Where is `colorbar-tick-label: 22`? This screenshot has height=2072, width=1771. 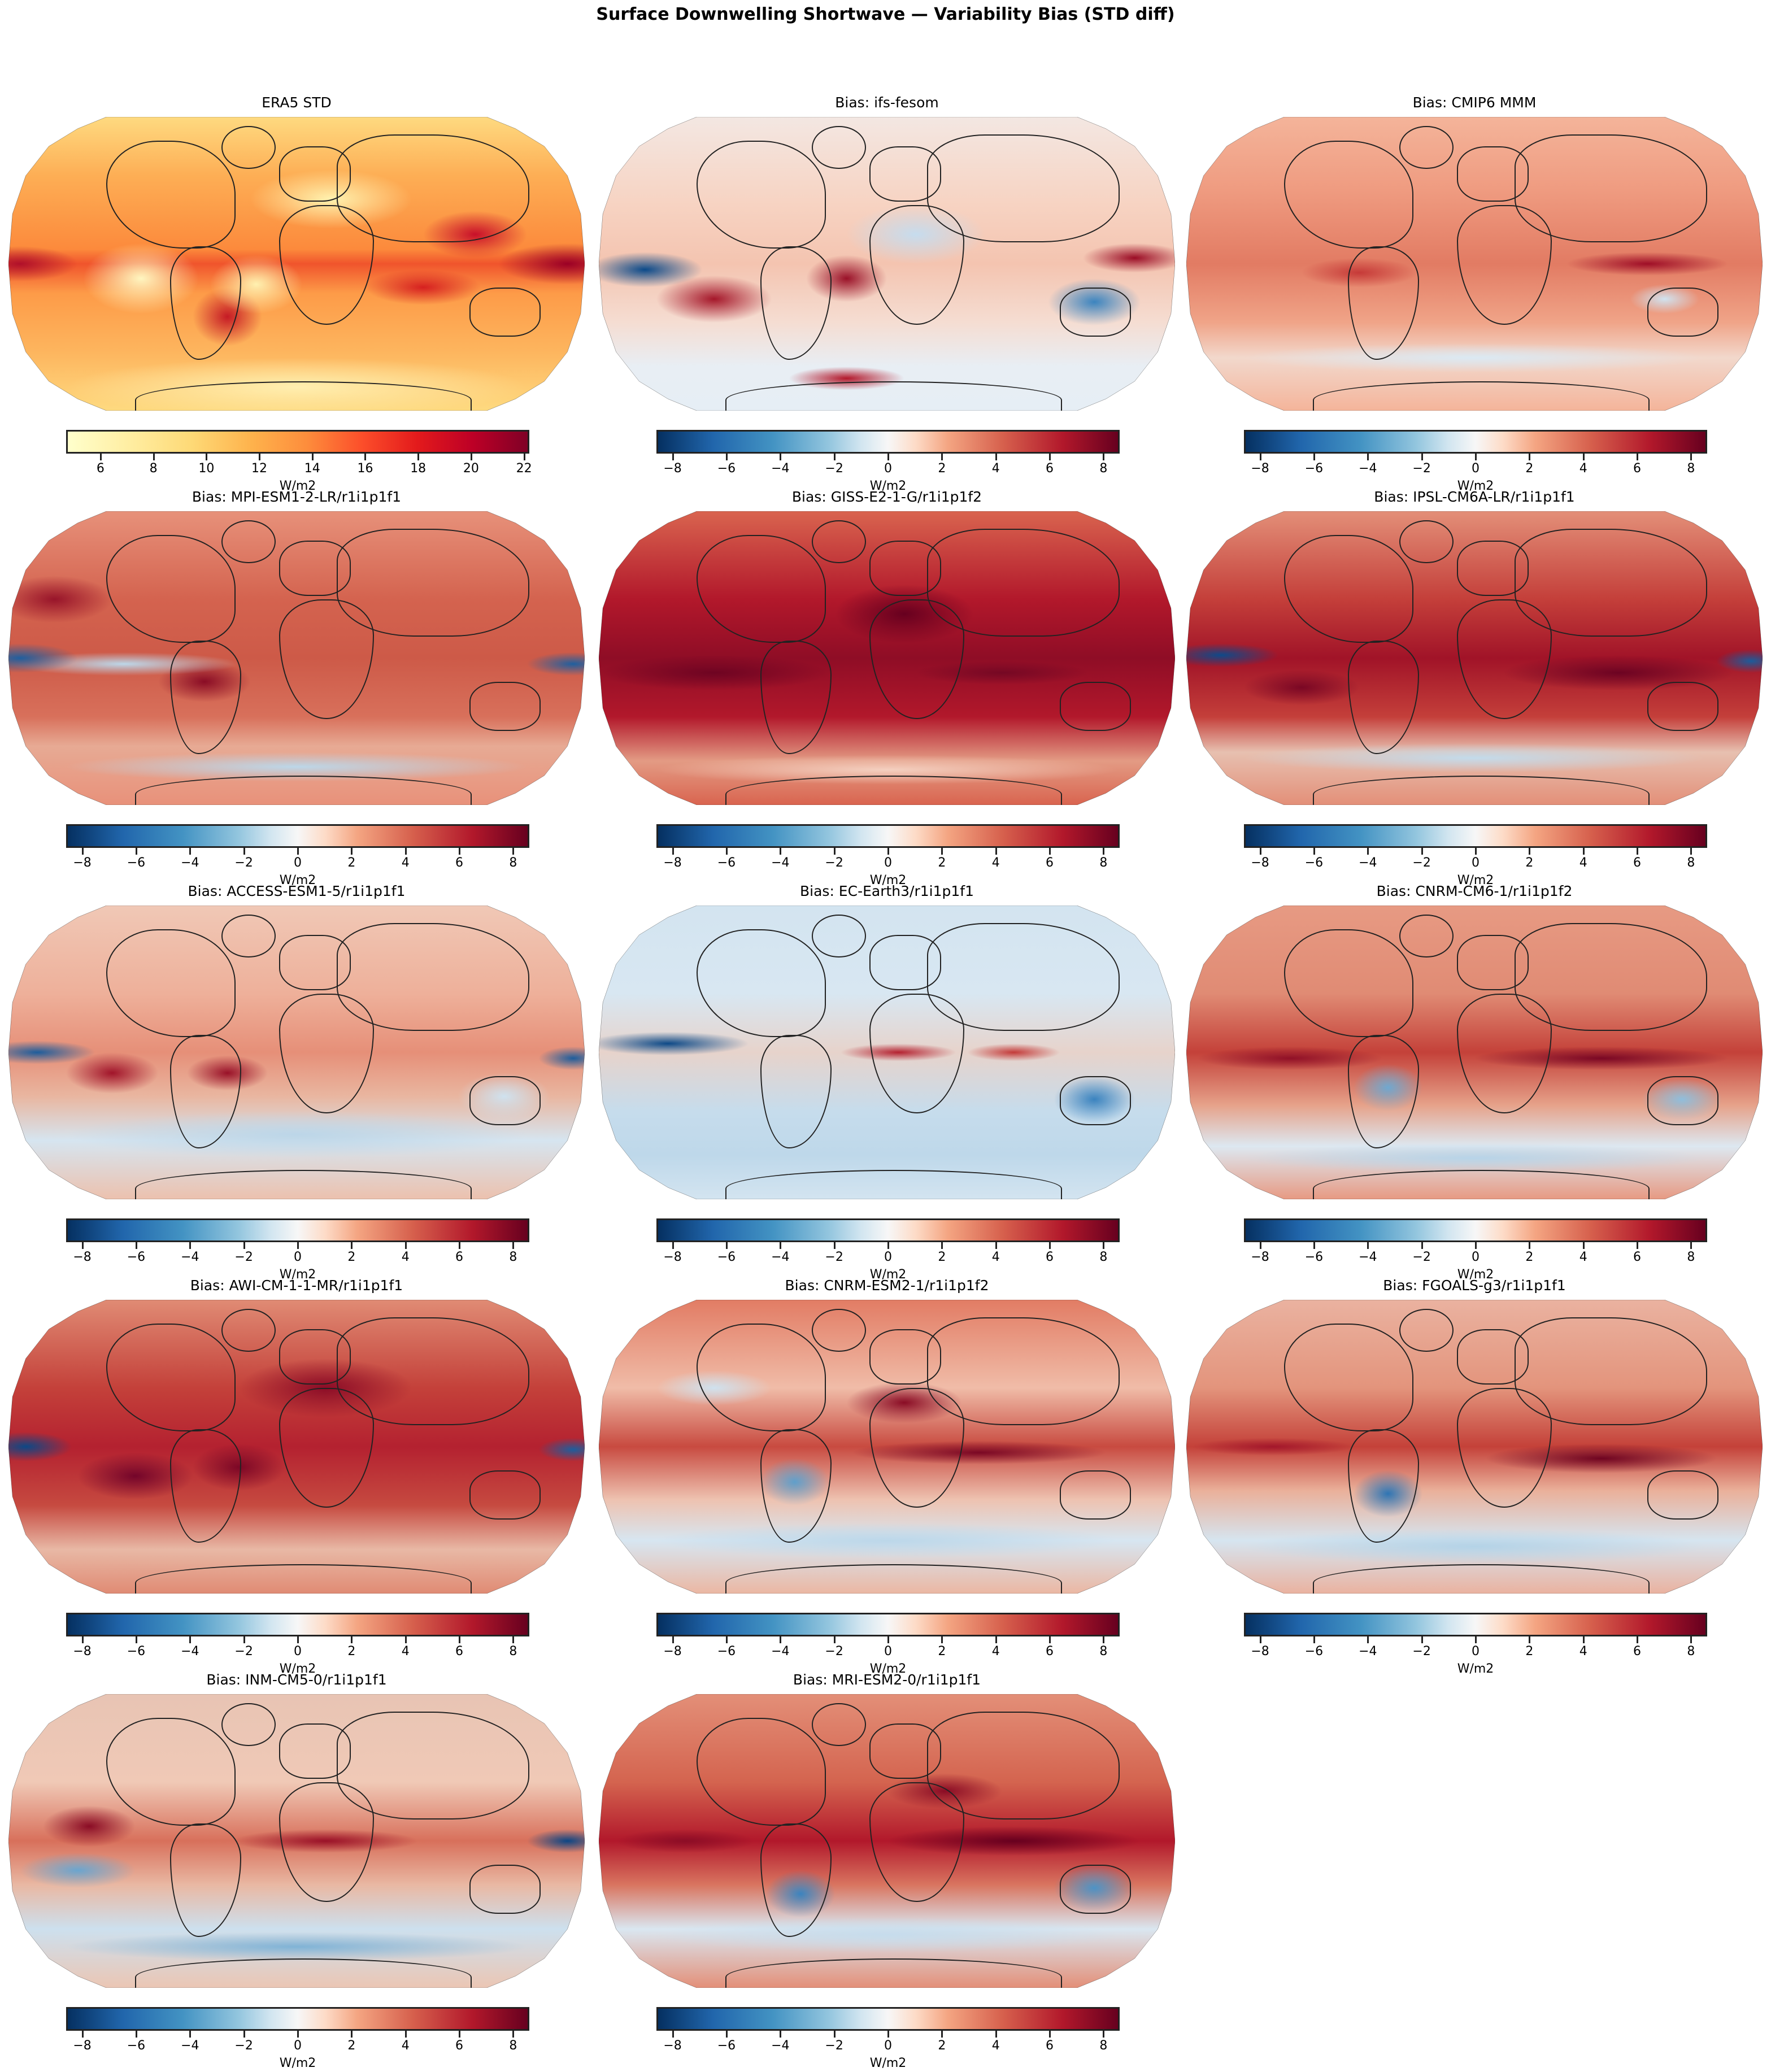 colorbar-tick-label: 22 is located at coordinates (524, 469).